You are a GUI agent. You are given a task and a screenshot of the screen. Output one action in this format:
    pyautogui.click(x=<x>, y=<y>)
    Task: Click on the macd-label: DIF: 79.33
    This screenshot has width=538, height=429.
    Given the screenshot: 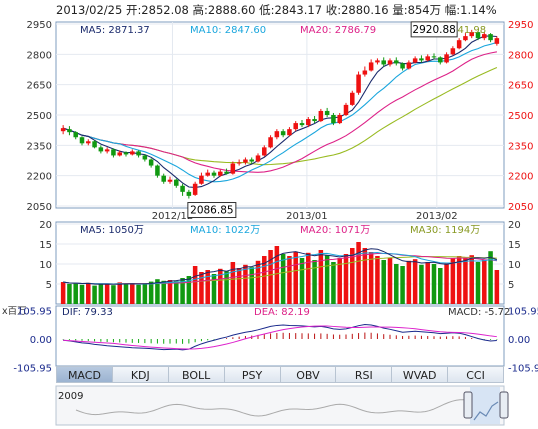 What is the action you would take?
    pyautogui.click(x=87, y=312)
    